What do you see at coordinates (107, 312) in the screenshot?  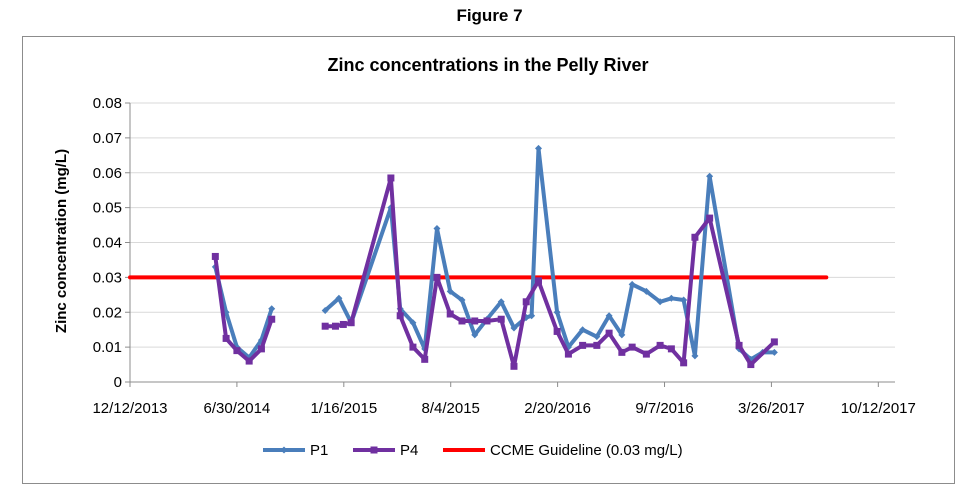 I see `y-tick-label: 0.02` at bounding box center [107, 312].